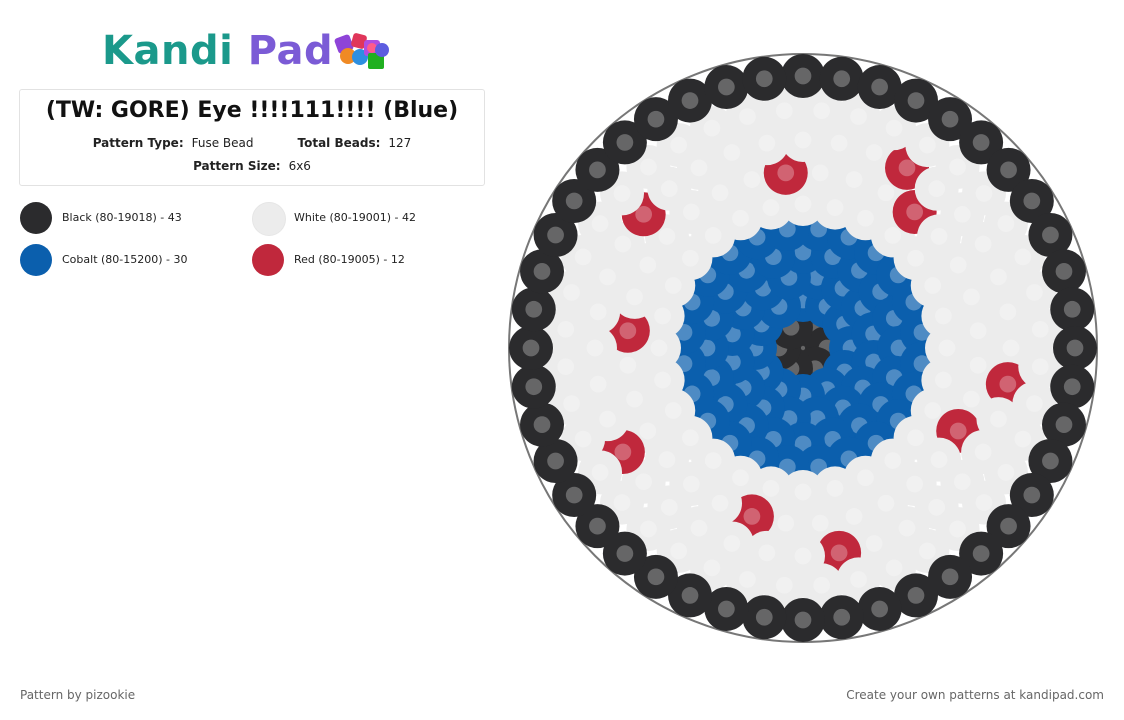  Describe the element at coordinates (975, 695) in the screenshot. I see `kandipad-link: Create your own patterns at kandipad.com` at that location.